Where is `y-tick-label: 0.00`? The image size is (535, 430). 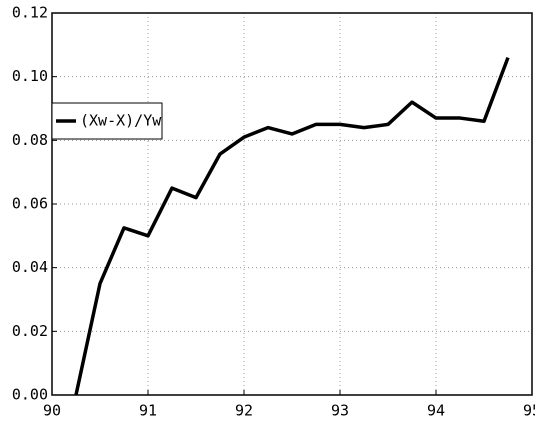 y-tick-label: 0.00 is located at coordinates (30, 395).